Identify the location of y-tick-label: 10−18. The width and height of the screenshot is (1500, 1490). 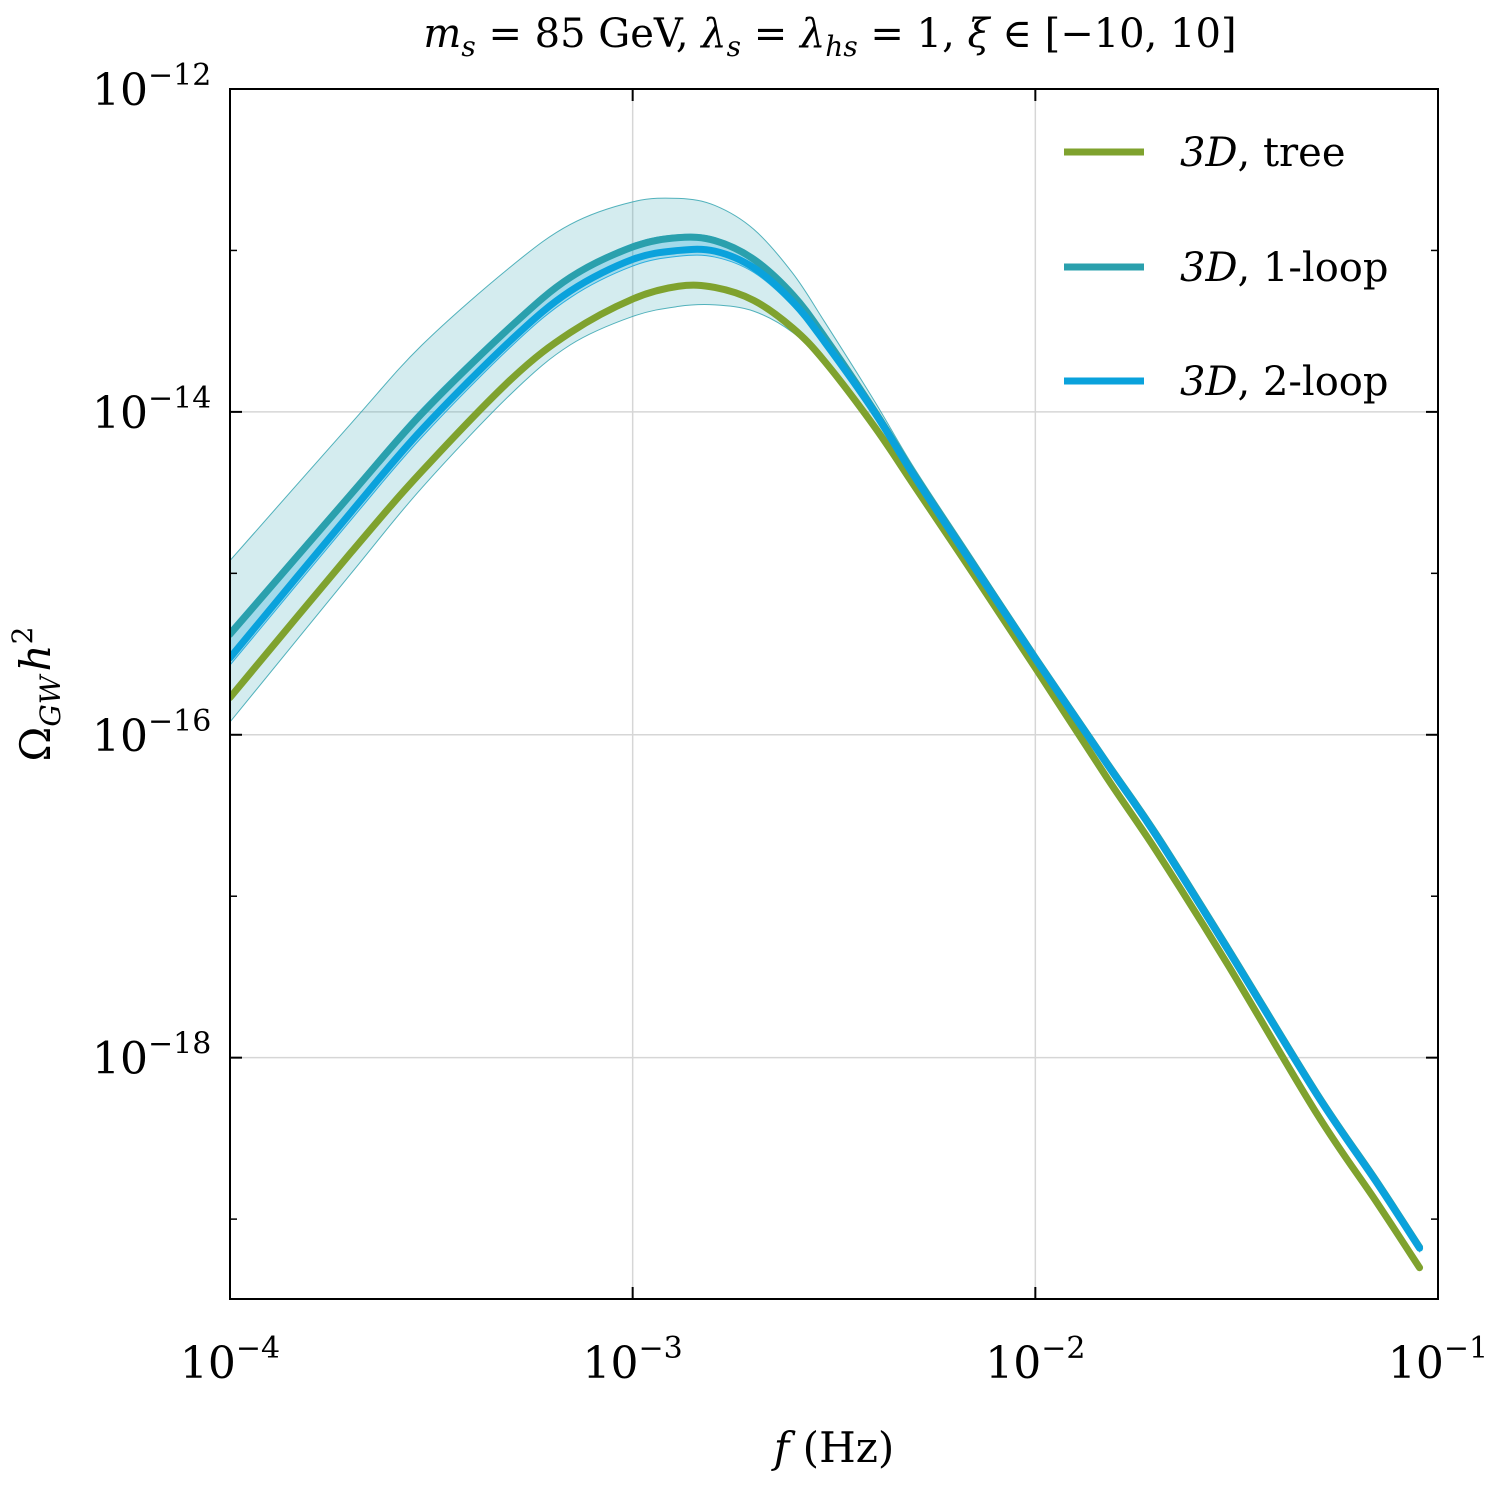
(151, 1056).